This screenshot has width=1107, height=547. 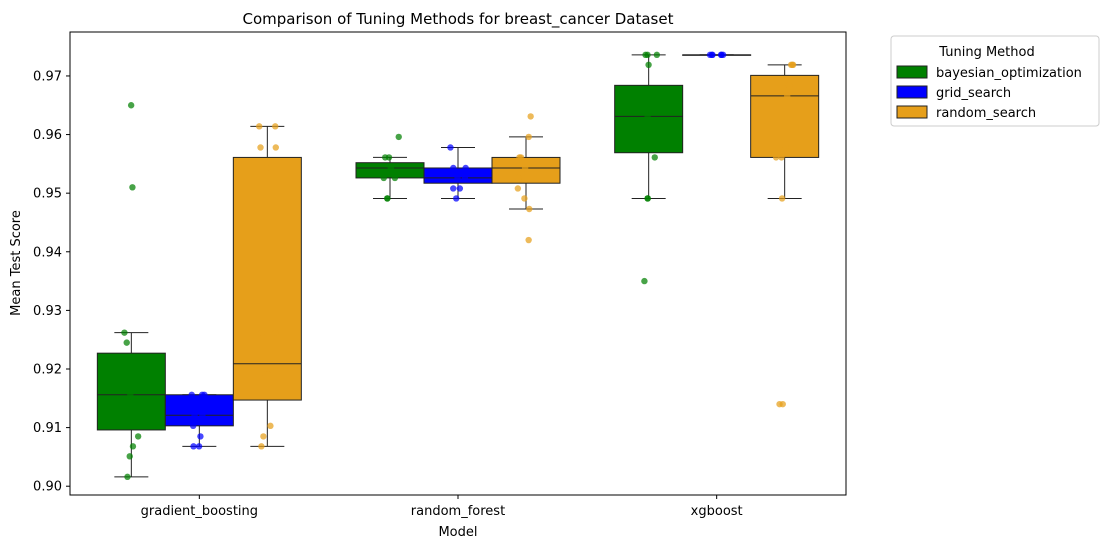 I want to click on x-axis-label: Model, so click(x=457, y=532).